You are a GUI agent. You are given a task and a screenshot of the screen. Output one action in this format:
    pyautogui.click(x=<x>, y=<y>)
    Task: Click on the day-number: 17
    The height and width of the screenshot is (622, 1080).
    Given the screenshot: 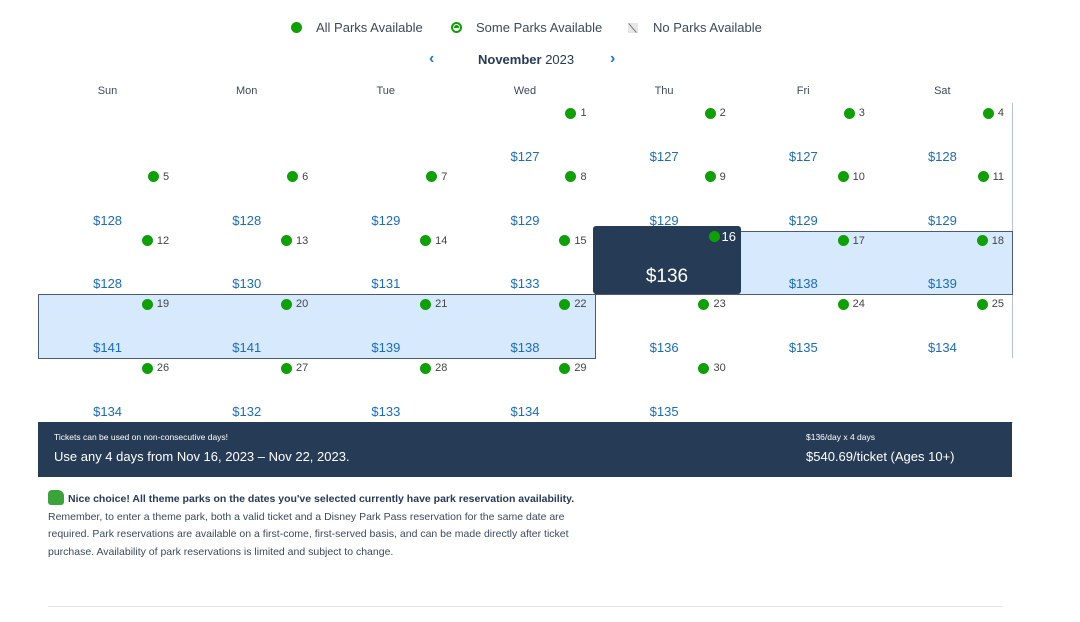 What is the action you would take?
    pyautogui.click(x=851, y=241)
    